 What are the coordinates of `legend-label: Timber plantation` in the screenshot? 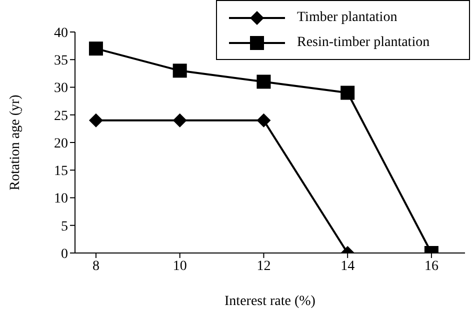 It's located at (347, 18).